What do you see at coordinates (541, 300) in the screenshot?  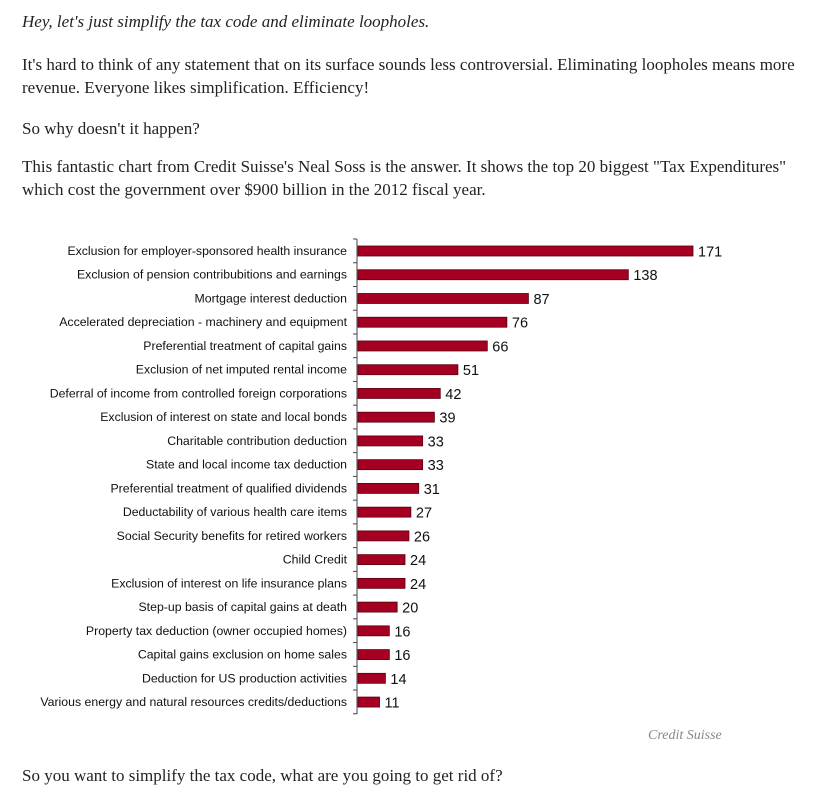 I see `data-label: 87` at bounding box center [541, 300].